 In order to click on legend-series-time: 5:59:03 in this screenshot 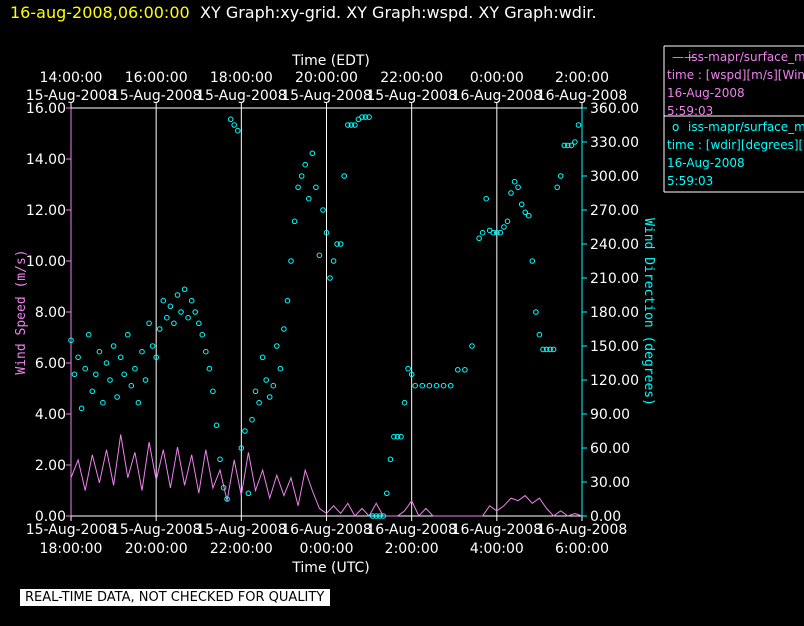, I will do `click(690, 111)`.